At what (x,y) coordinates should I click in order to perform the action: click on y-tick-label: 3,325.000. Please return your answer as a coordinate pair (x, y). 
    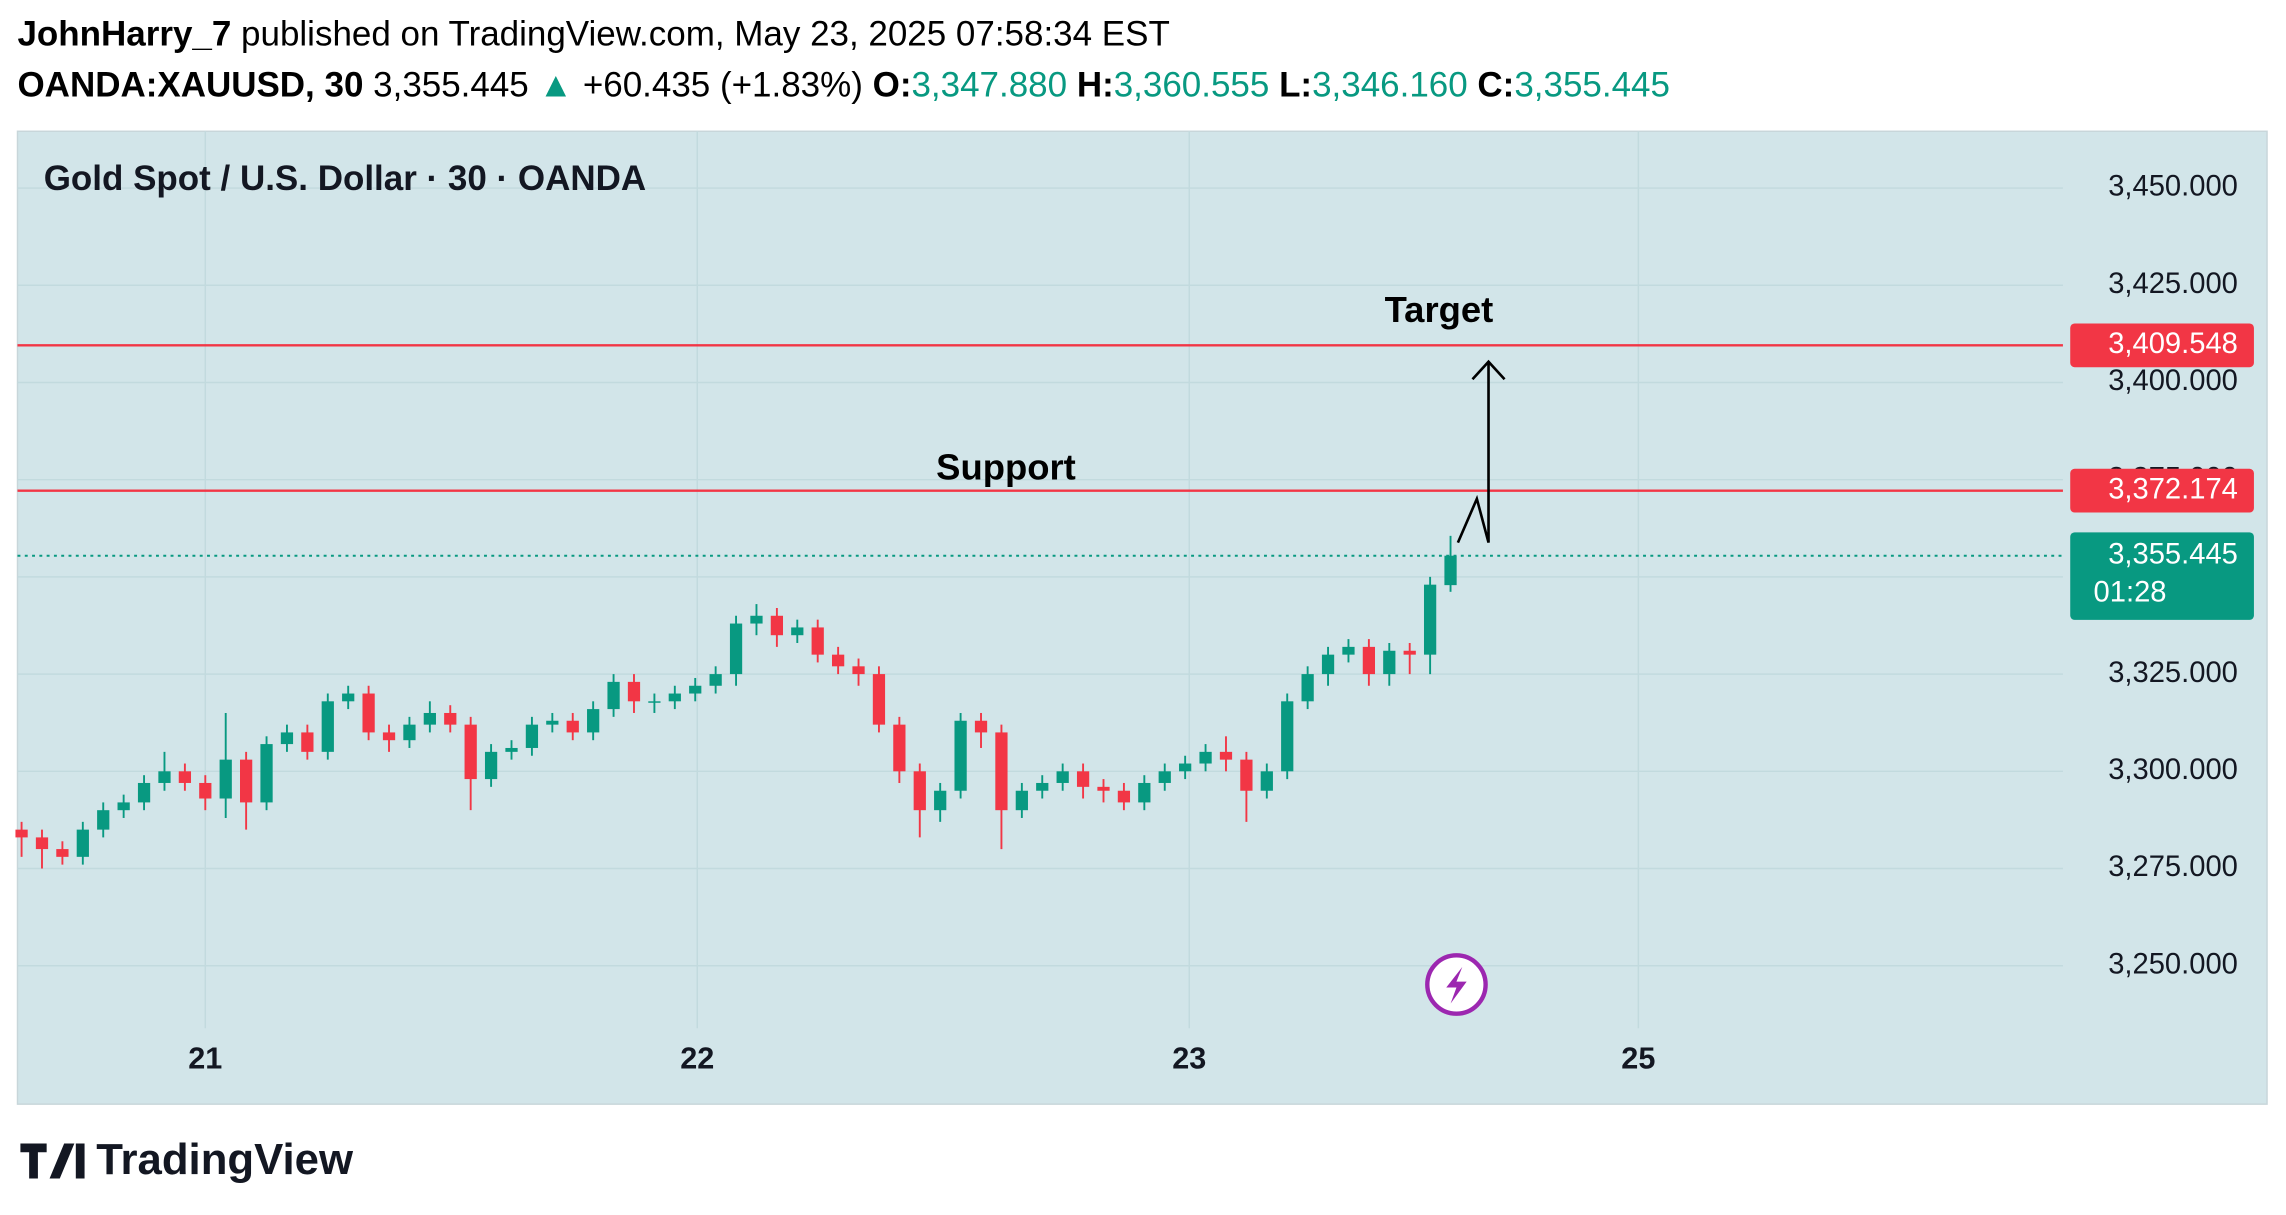
    Looking at the image, I should click on (2173, 673).